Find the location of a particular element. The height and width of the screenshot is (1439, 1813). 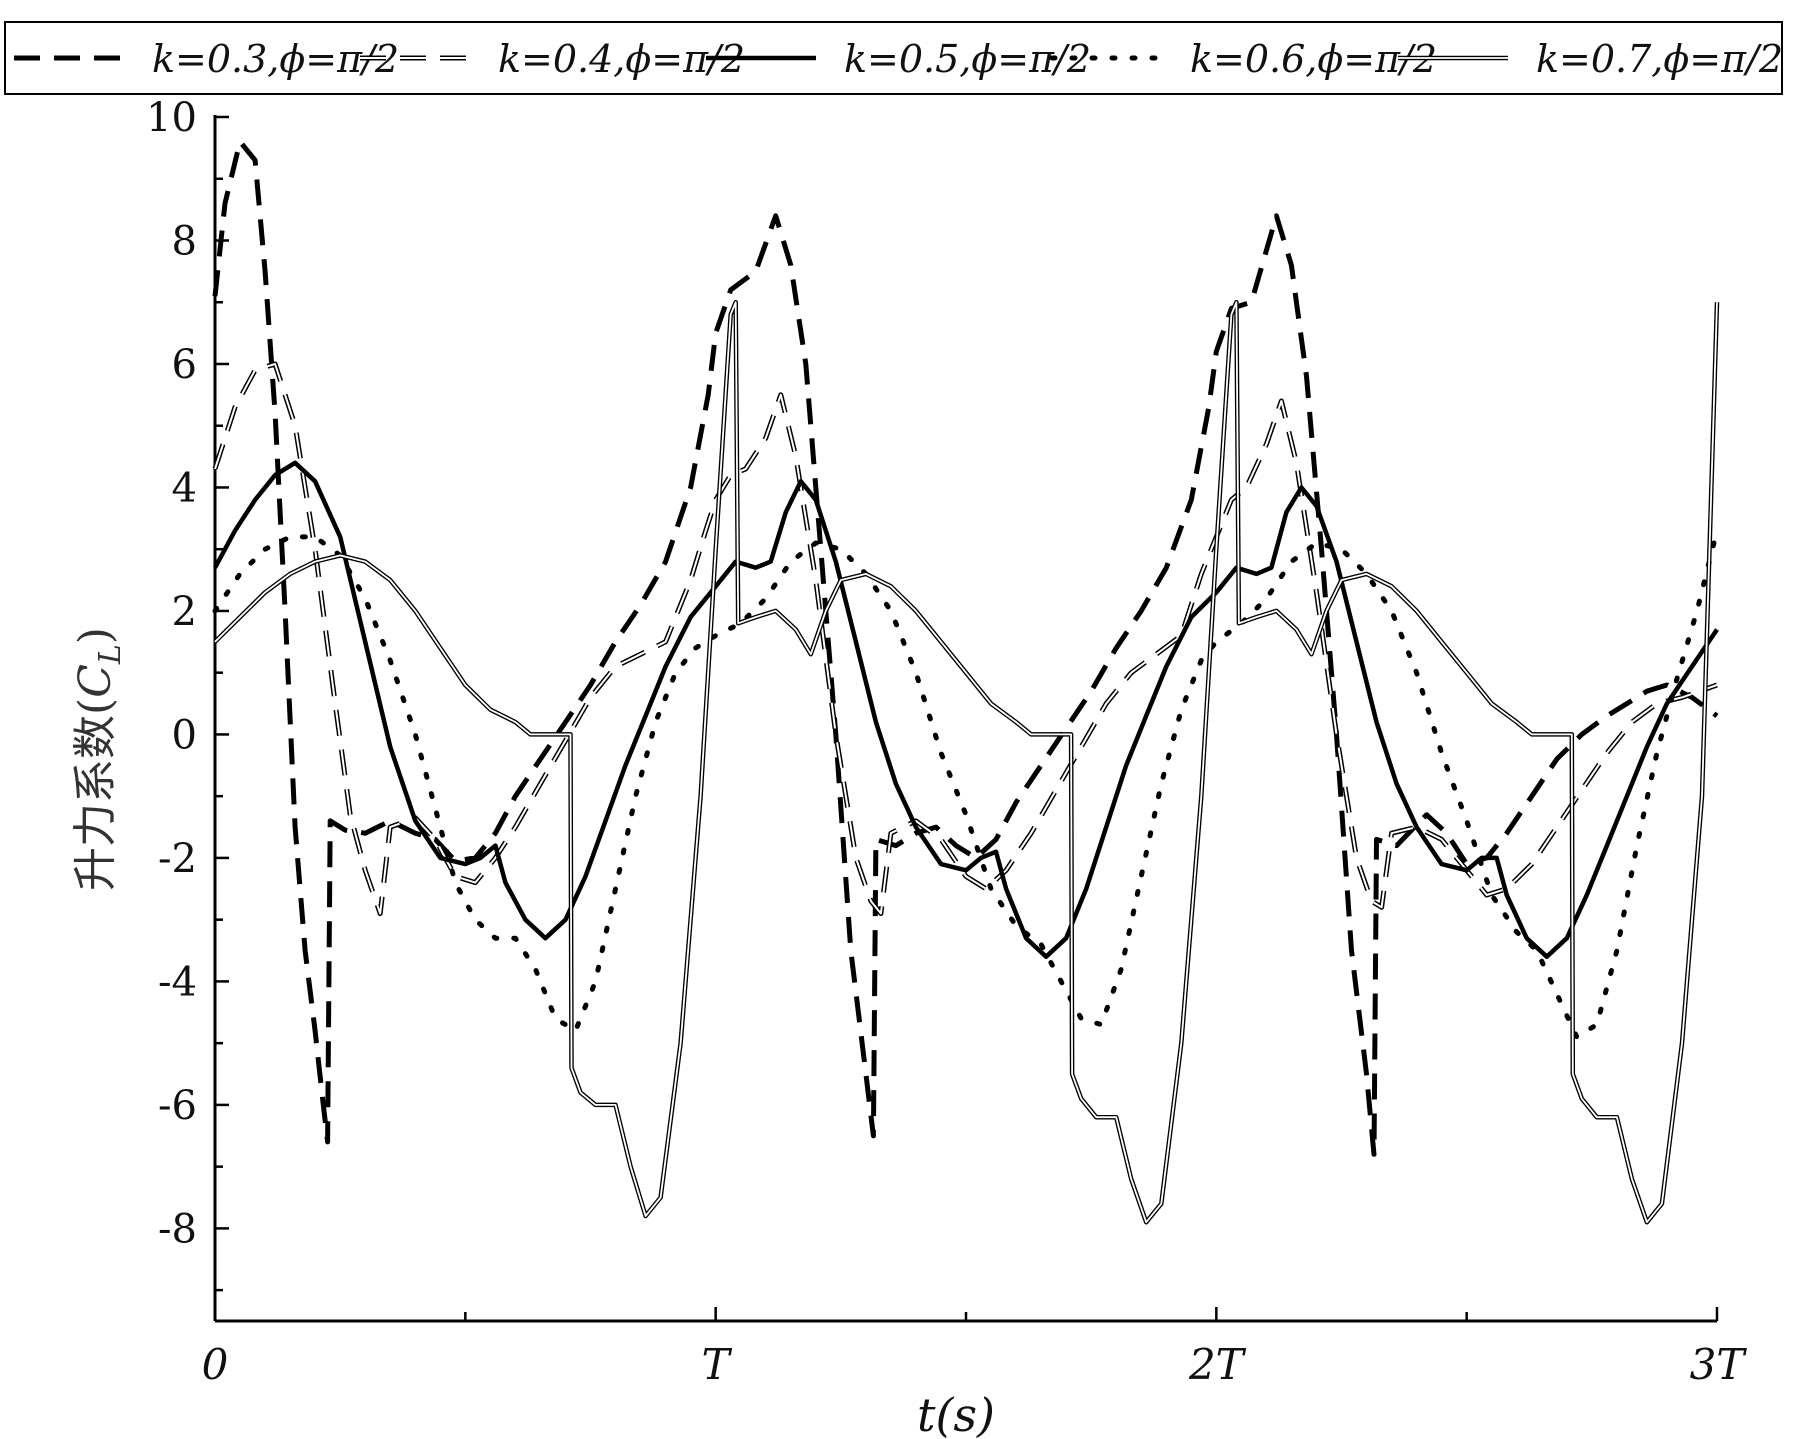

y-tick-label: 8 is located at coordinates (184, 241).